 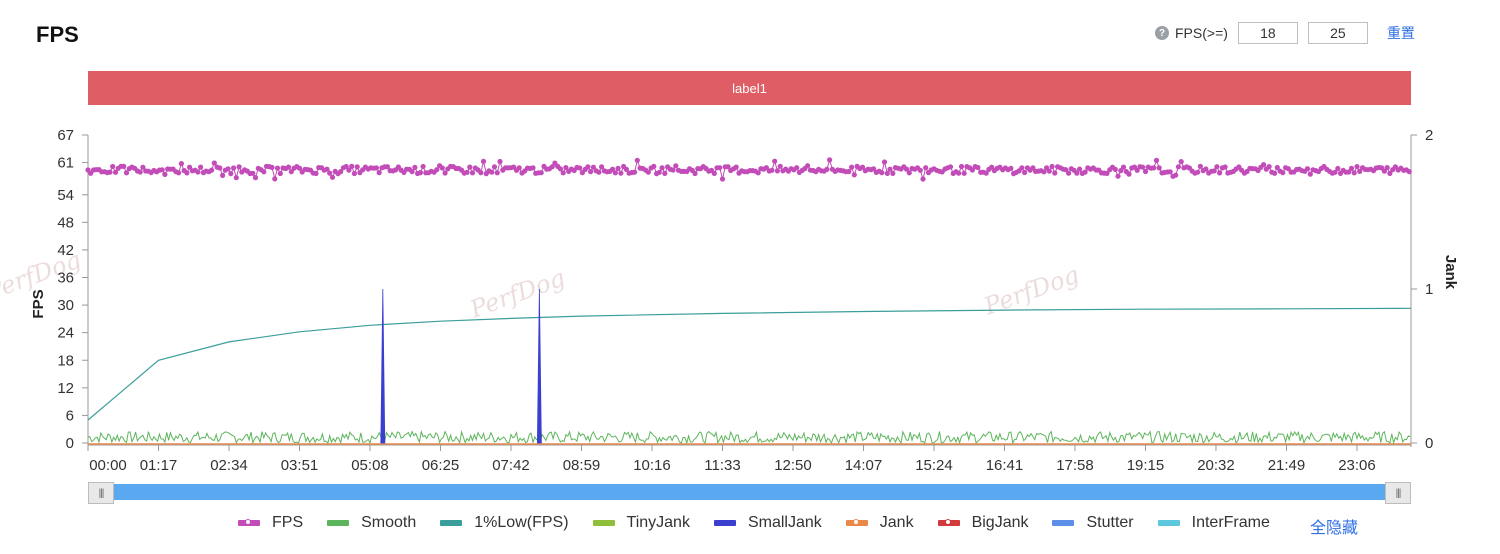 I want to click on legend-item: TinyJank, so click(x=641, y=523).